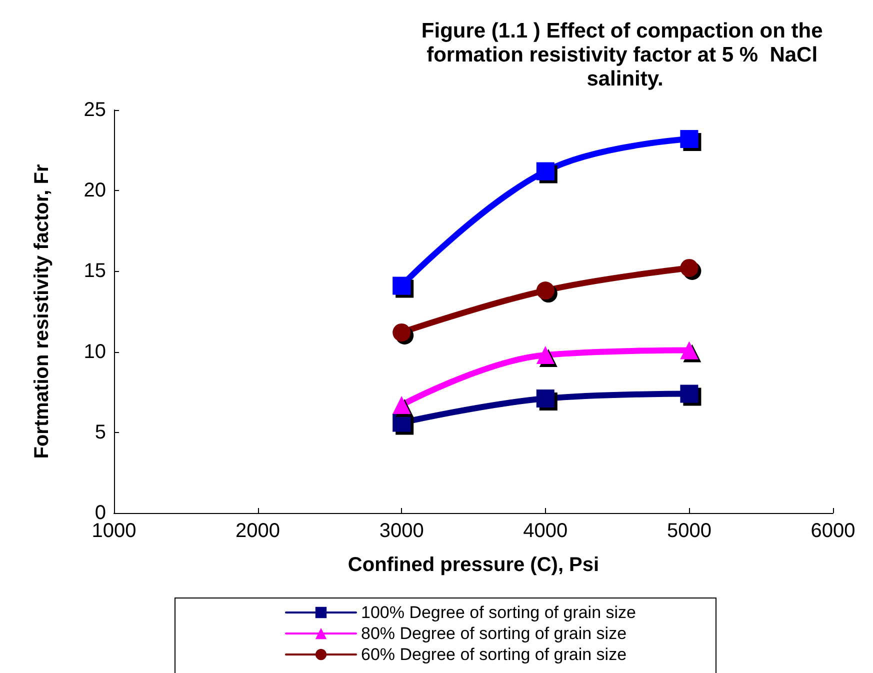 The width and height of the screenshot is (873, 673). What do you see at coordinates (95, 271) in the screenshot?
I see `y-tick-label: 15` at bounding box center [95, 271].